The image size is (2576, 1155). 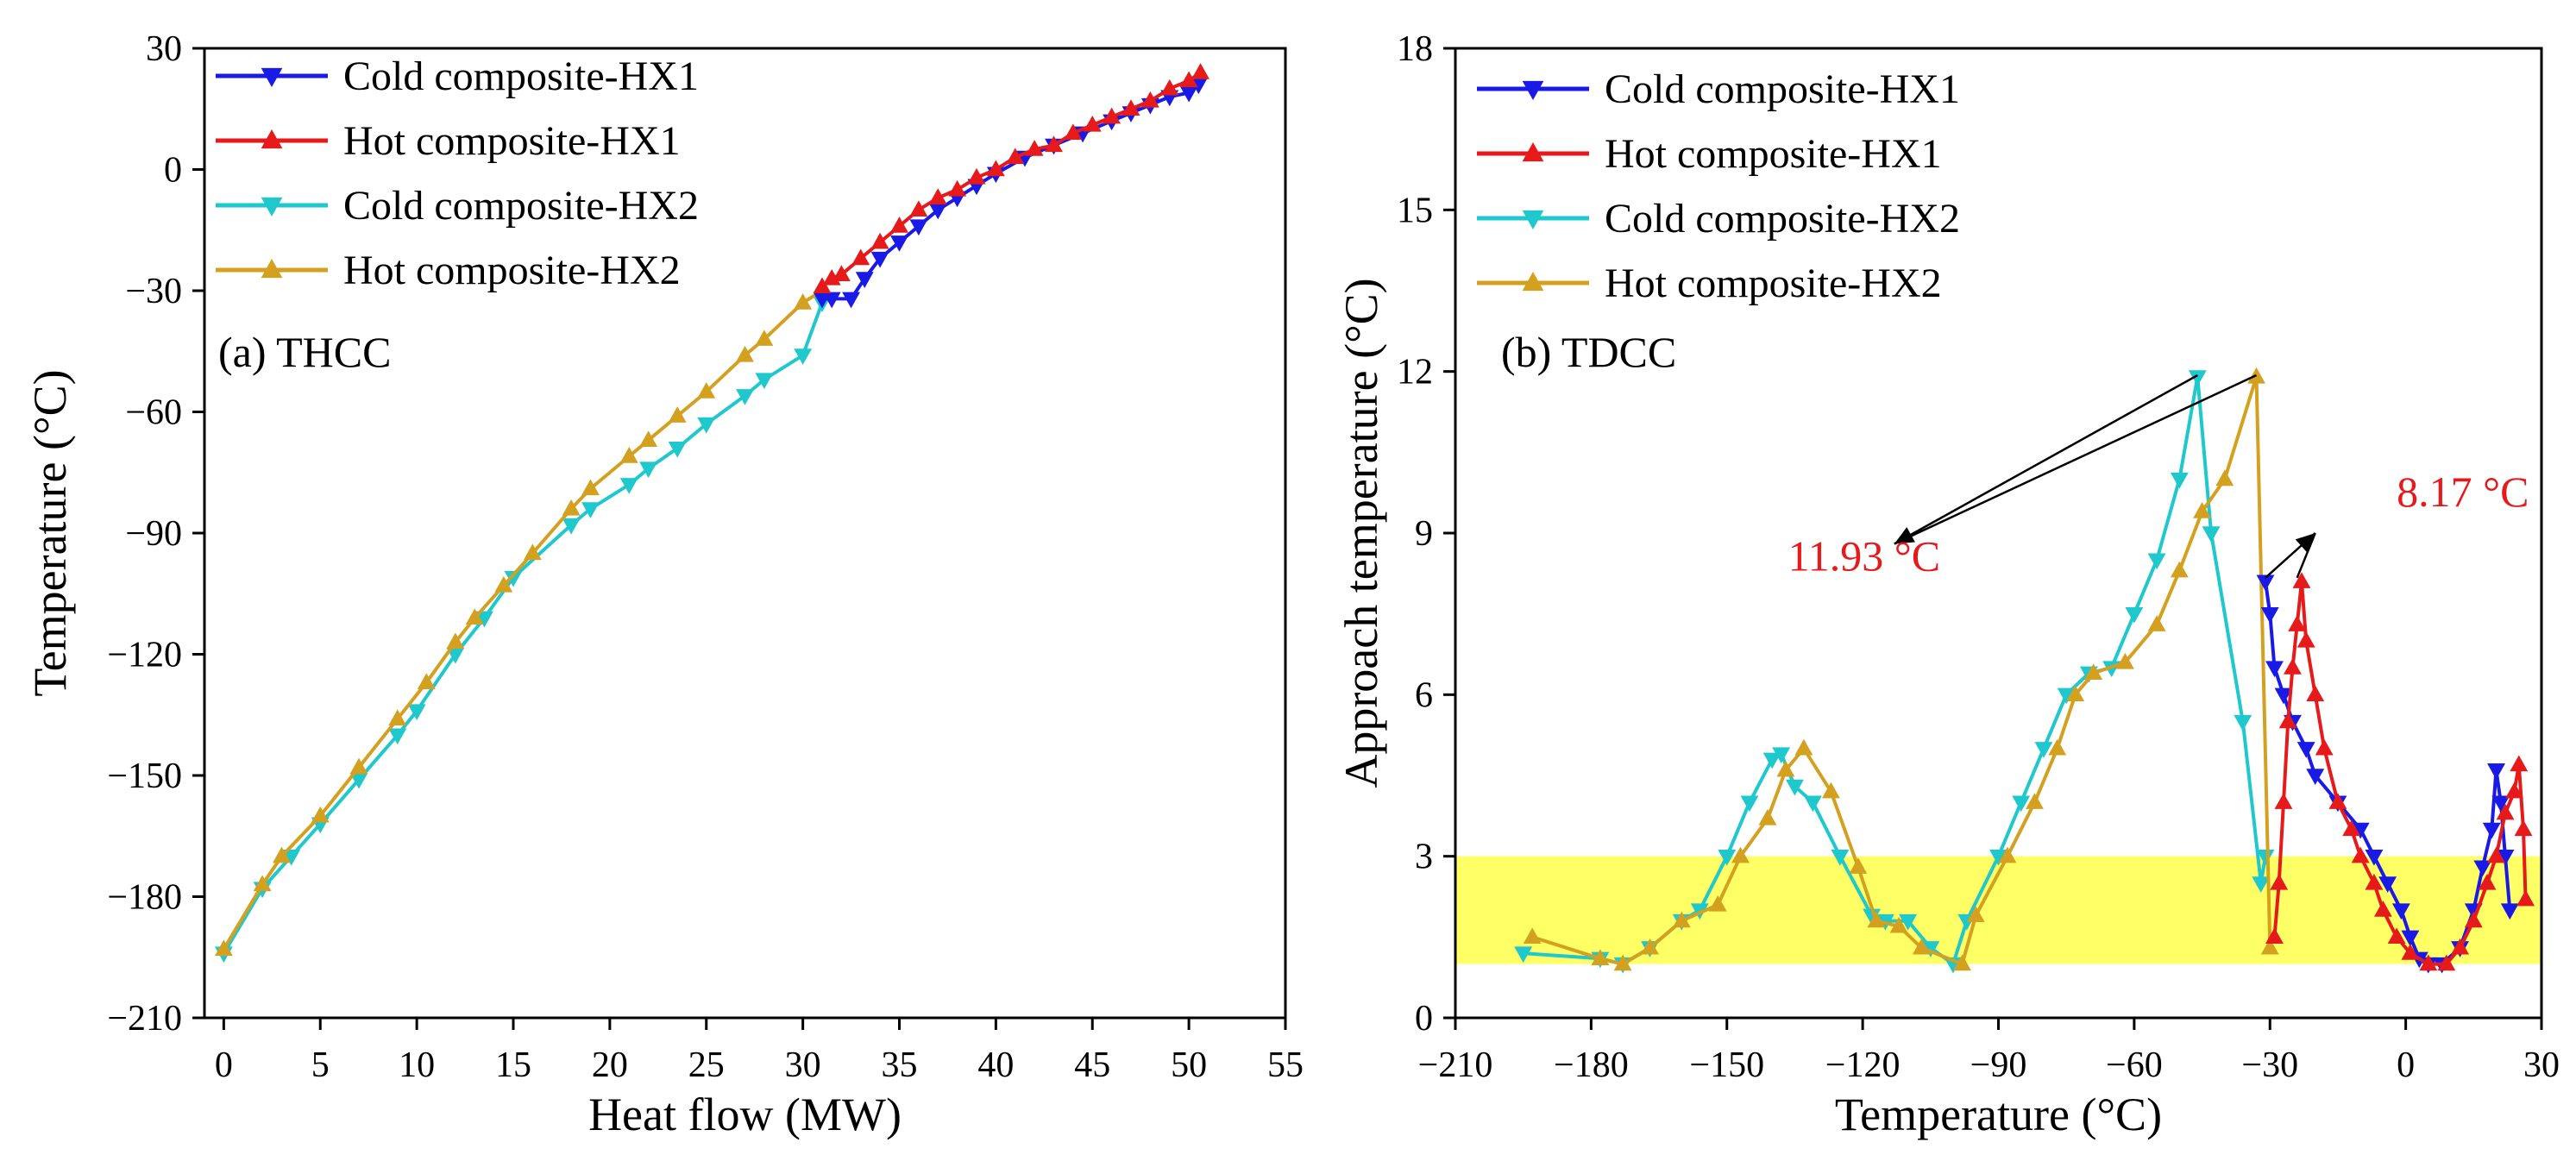 What do you see at coordinates (996, 1065) in the screenshot?
I see `x-tick-label: 40` at bounding box center [996, 1065].